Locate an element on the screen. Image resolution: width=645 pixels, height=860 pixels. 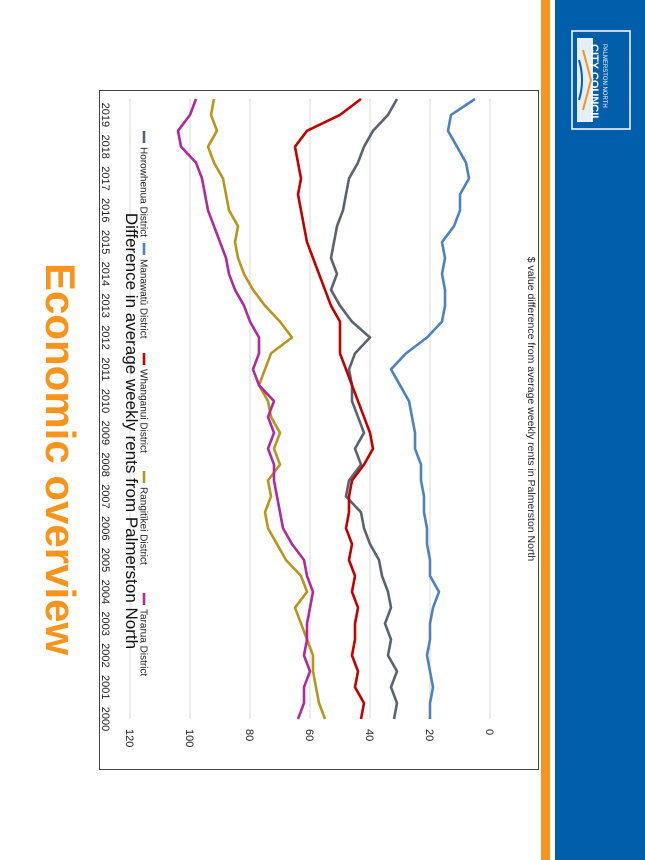
x-tick-label: 2002 is located at coordinates (105, 655).